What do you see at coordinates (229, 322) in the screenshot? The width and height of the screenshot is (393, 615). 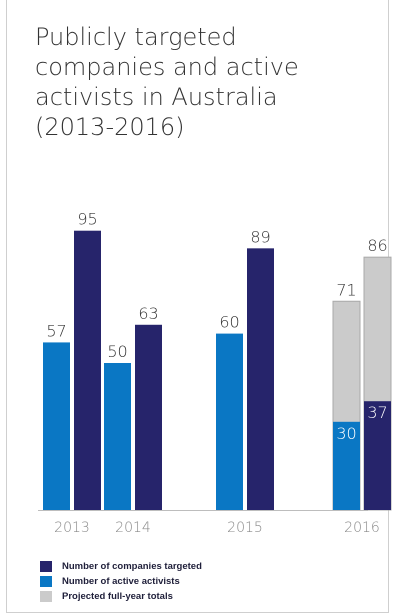 I see `data-label: 60` at bounding box center [229, 322].